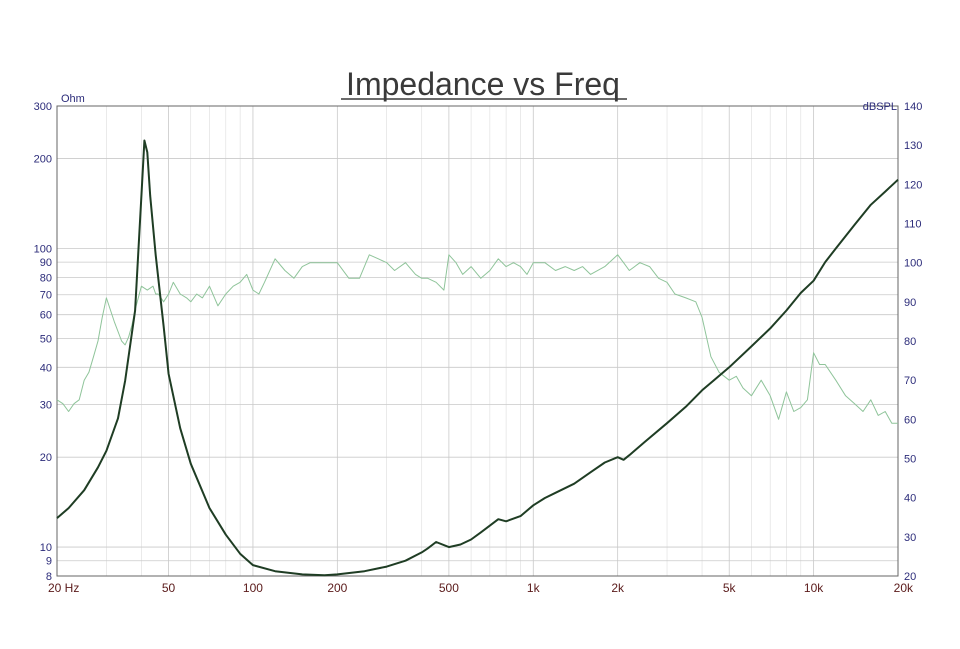 The height and width of the screenshot is (649, 960). Describe the element at coordinates (63, 588) in the screenshot. I see `x-tick-label: 20 Hz` at that location.